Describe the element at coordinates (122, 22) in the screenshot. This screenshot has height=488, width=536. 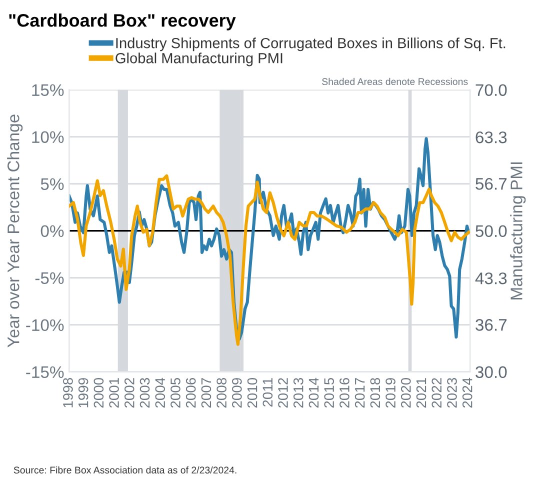
I see `chart-title: "Cardboard Box" recovery` at that location.